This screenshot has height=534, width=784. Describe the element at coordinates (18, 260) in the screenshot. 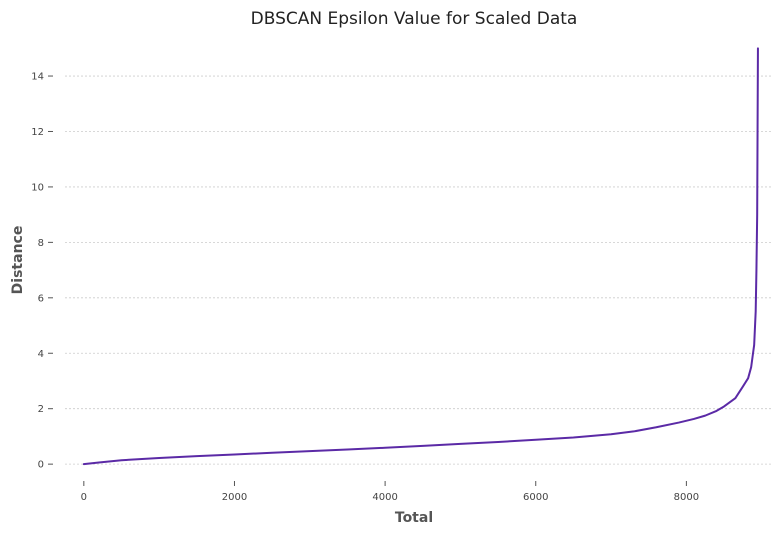

I see `y-axis-label: Distance` at that location.